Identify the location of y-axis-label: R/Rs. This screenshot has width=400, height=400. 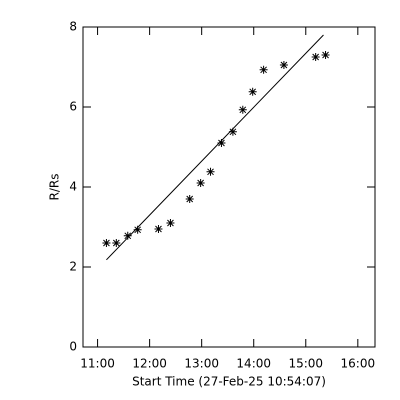
(55, 187).